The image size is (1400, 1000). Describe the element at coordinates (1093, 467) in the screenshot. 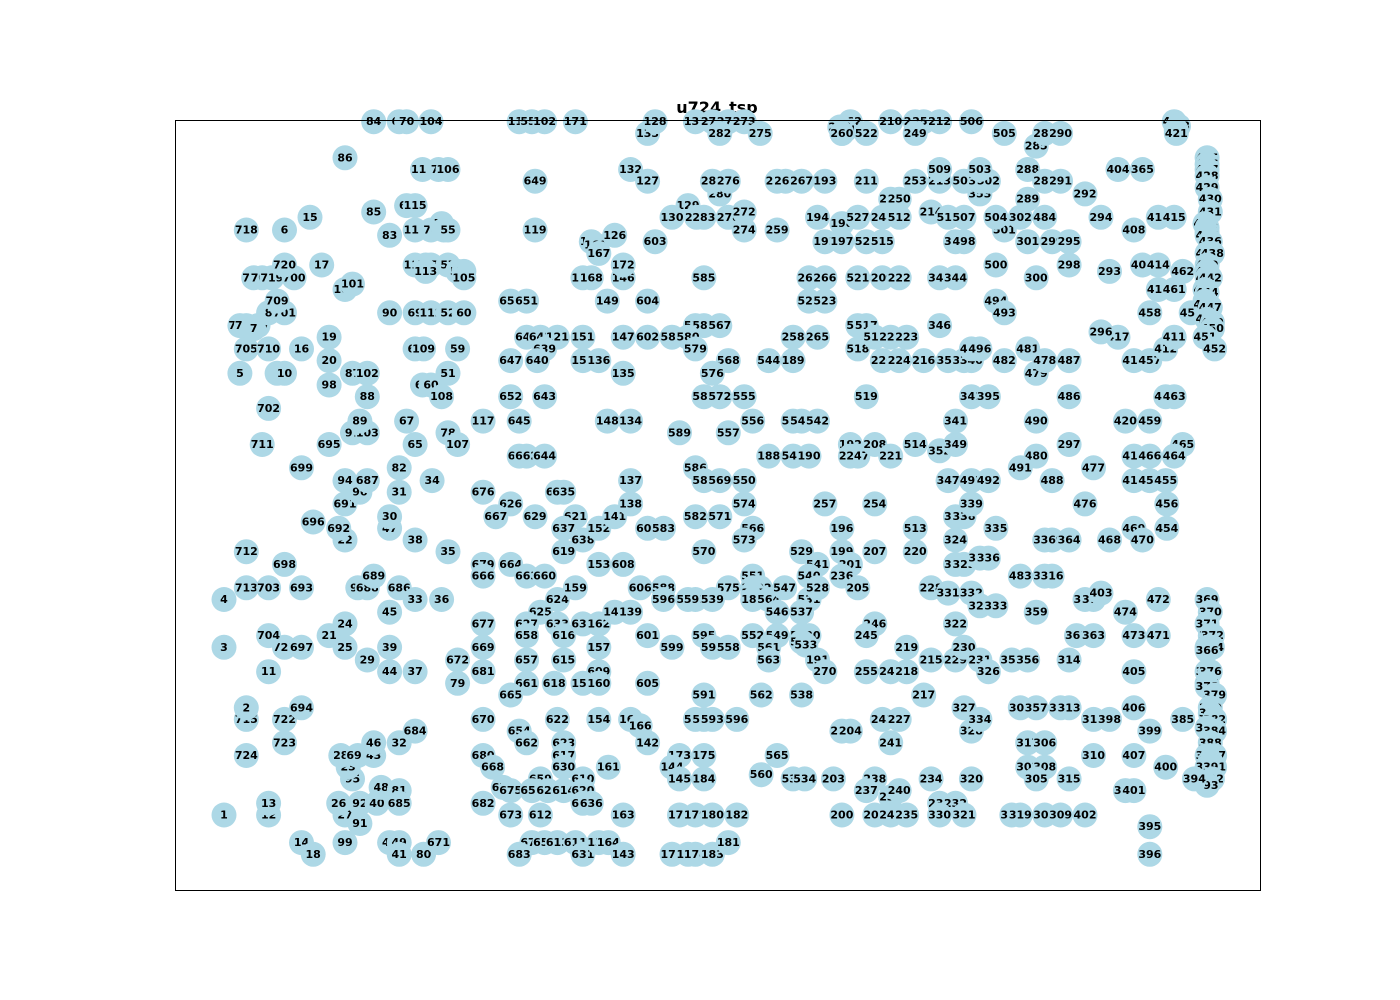

I see `node-label: 477` at that location.